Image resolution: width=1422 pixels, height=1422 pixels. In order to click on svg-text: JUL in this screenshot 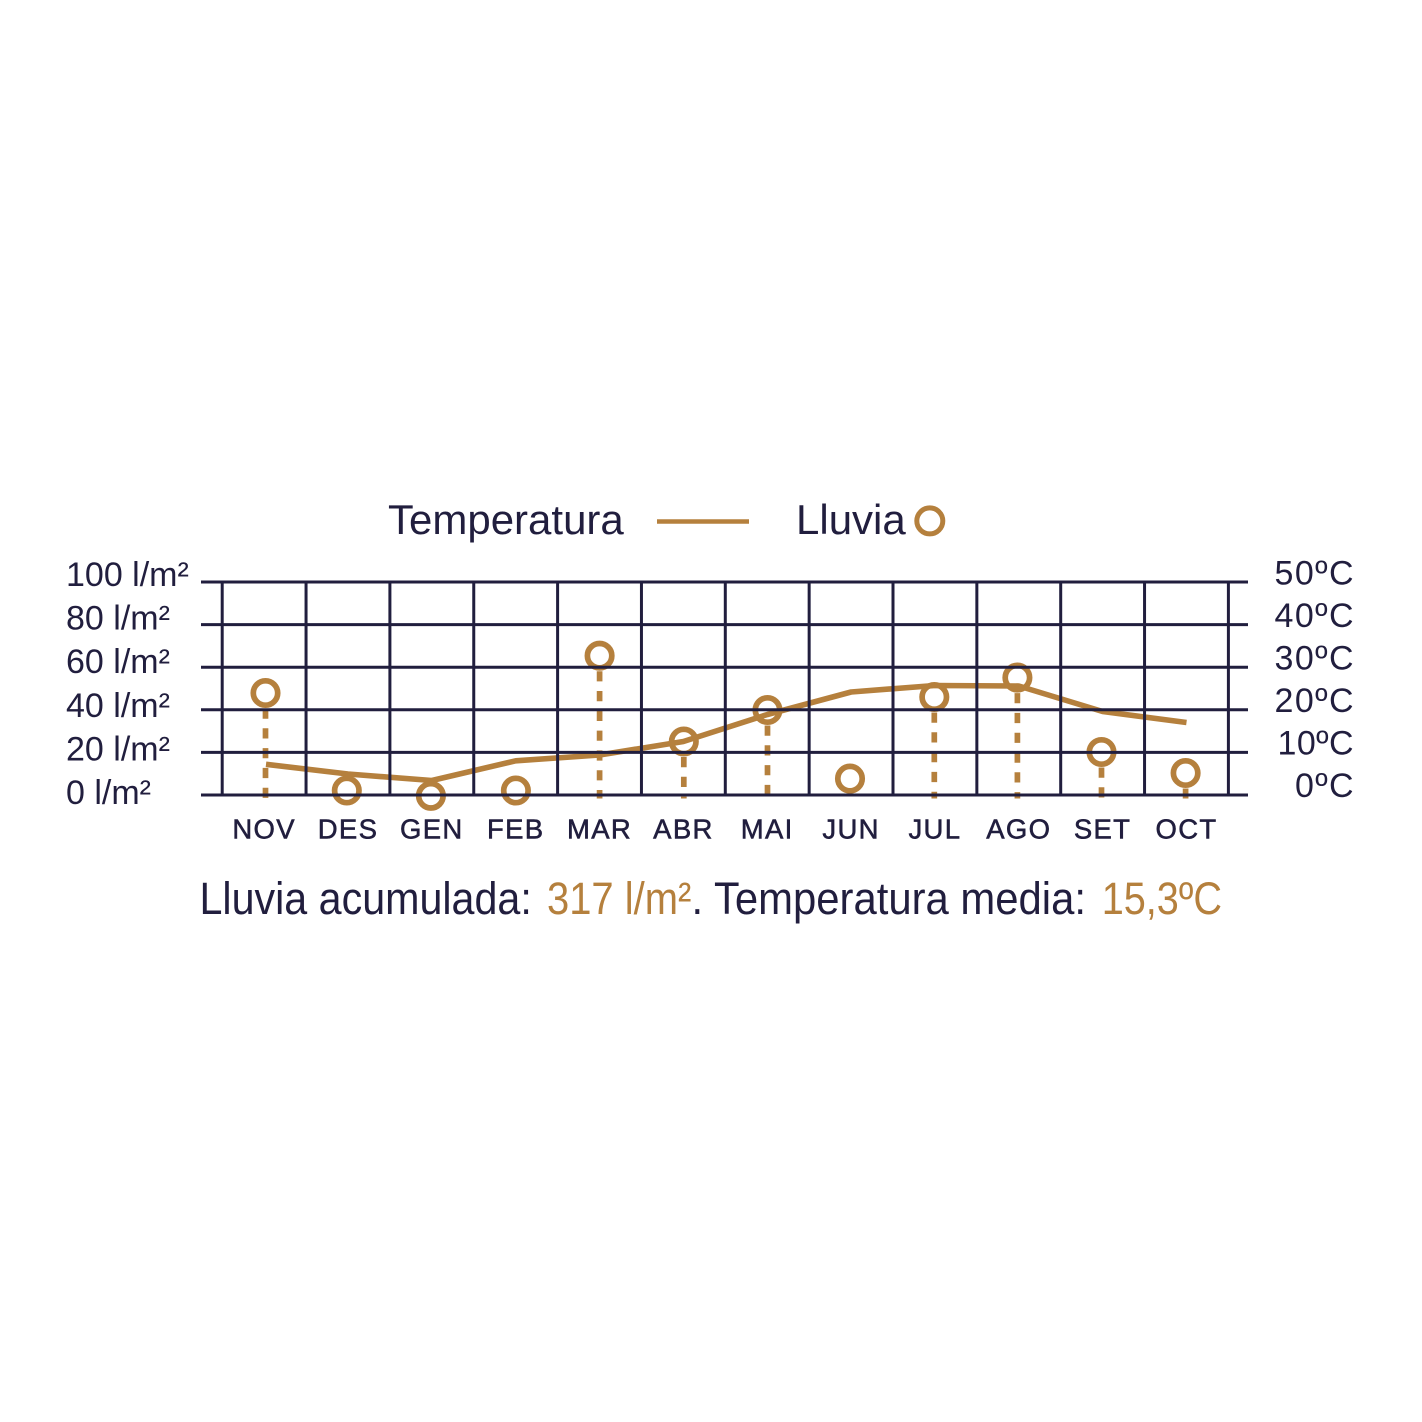, I will do `click(934, 828)`.